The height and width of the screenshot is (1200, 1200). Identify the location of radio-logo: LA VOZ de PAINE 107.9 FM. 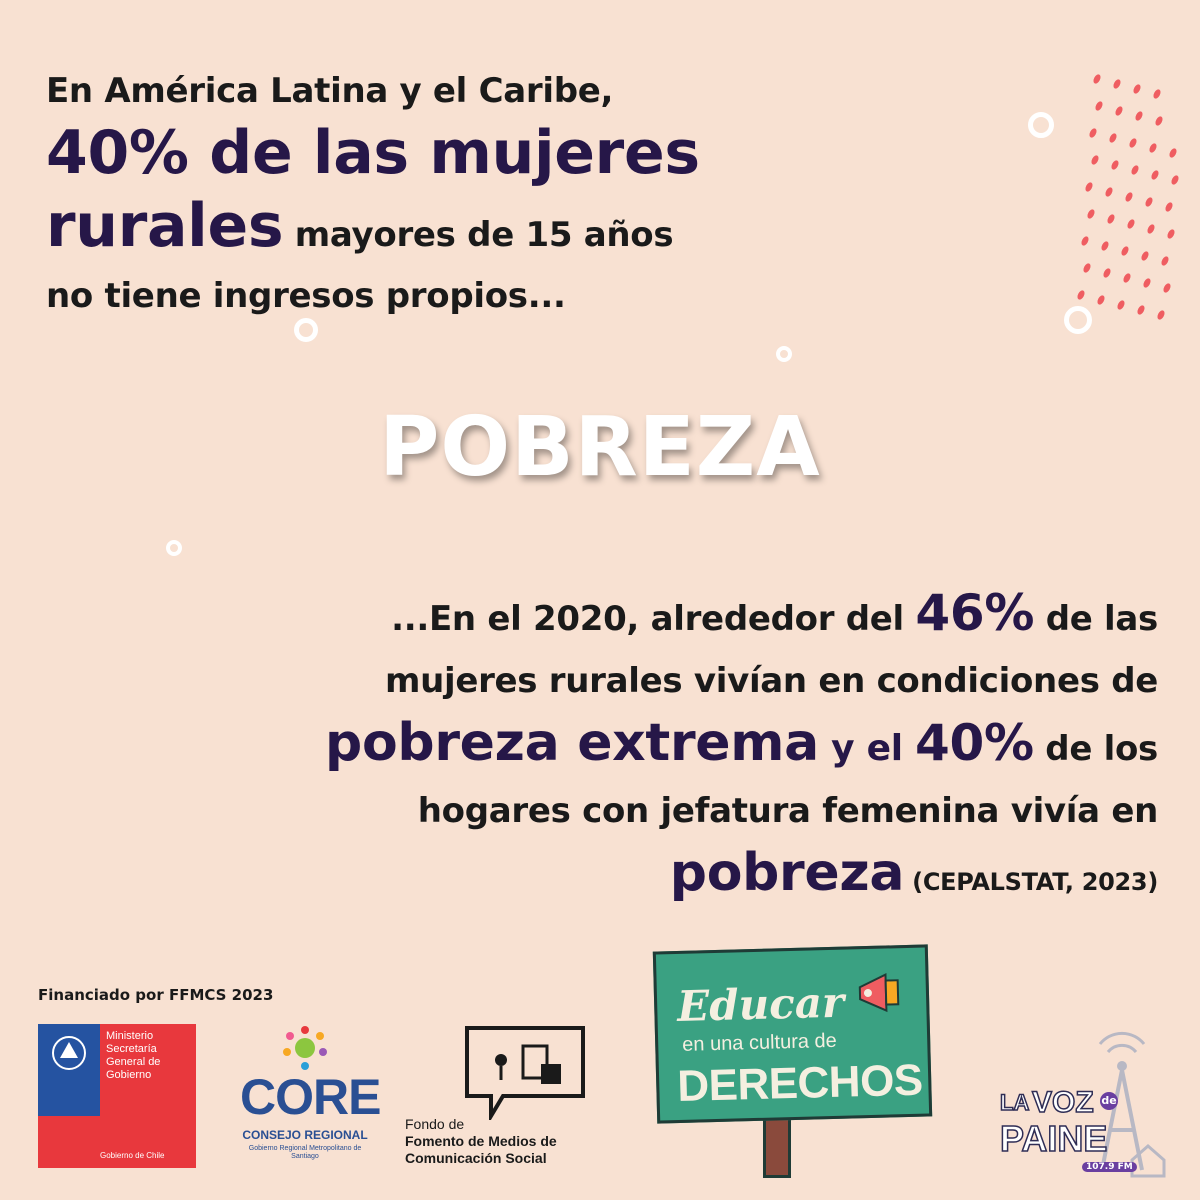
(1085, 1105).